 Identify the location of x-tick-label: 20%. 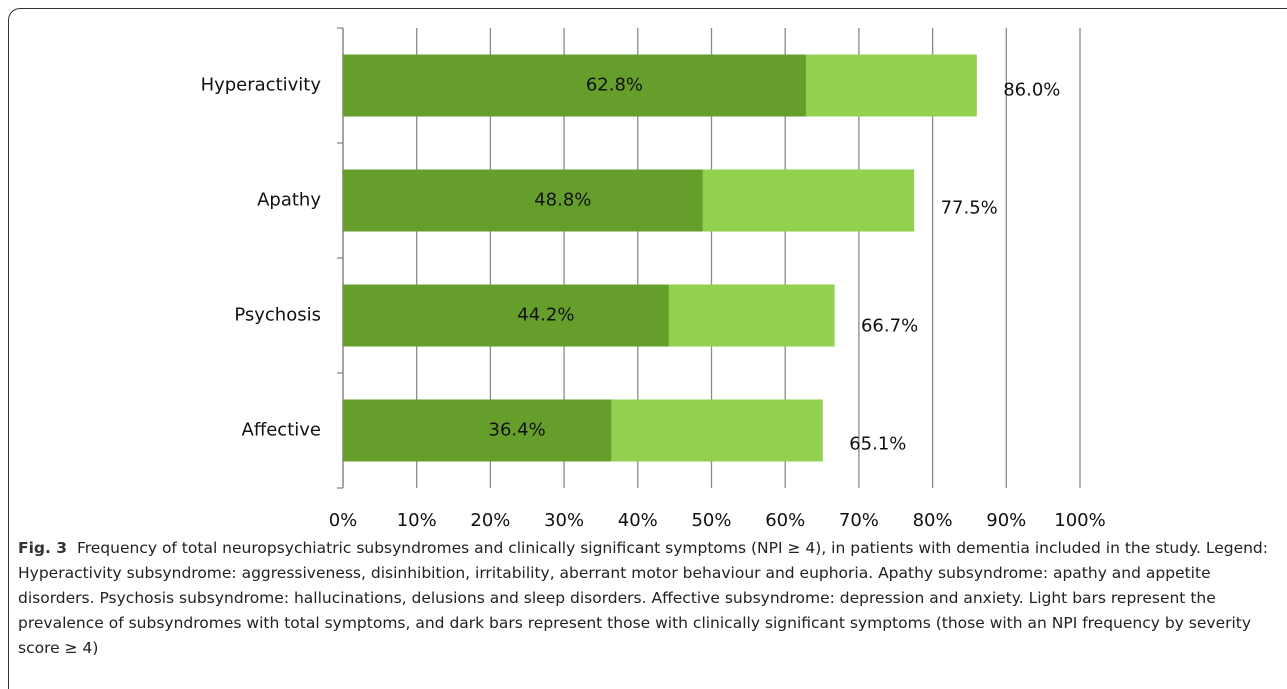
(490, 520).